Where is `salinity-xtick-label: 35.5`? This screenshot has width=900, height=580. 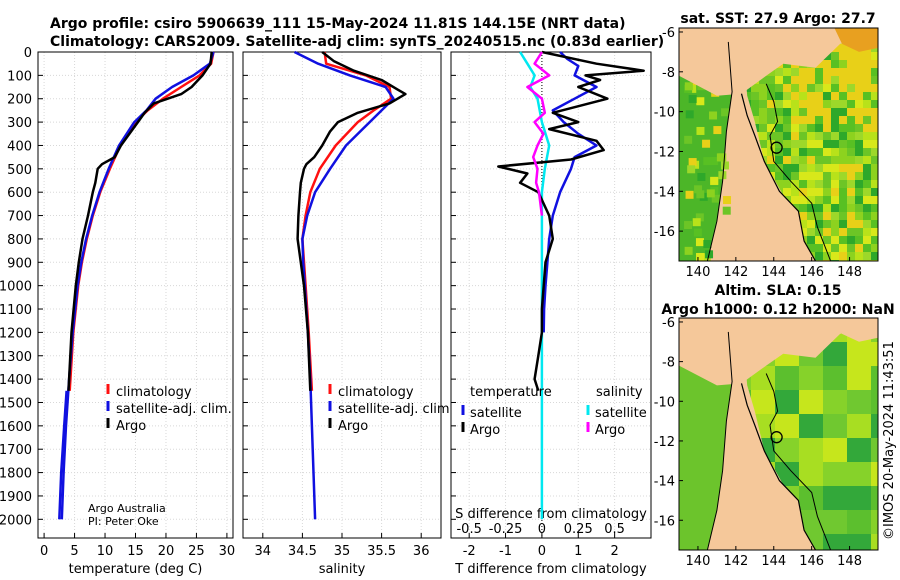 salinity-xtick-label: 35.5 is located at coordinates (381, 551).